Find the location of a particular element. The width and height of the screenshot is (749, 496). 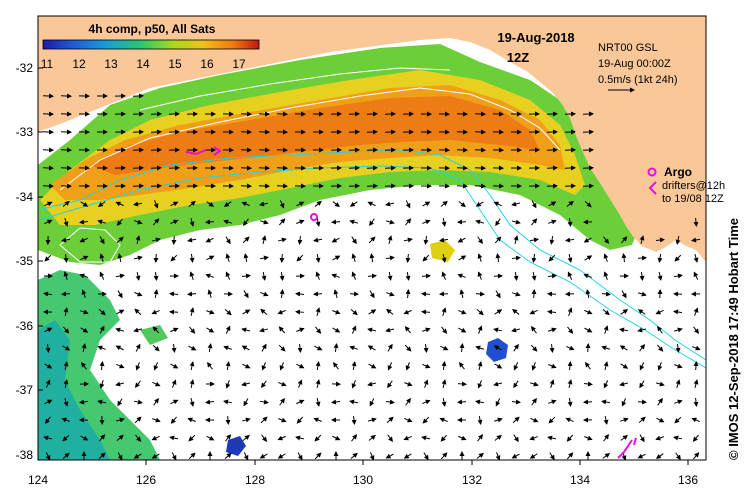

x-tick-label: 130 is located at coordinates (363, 480).